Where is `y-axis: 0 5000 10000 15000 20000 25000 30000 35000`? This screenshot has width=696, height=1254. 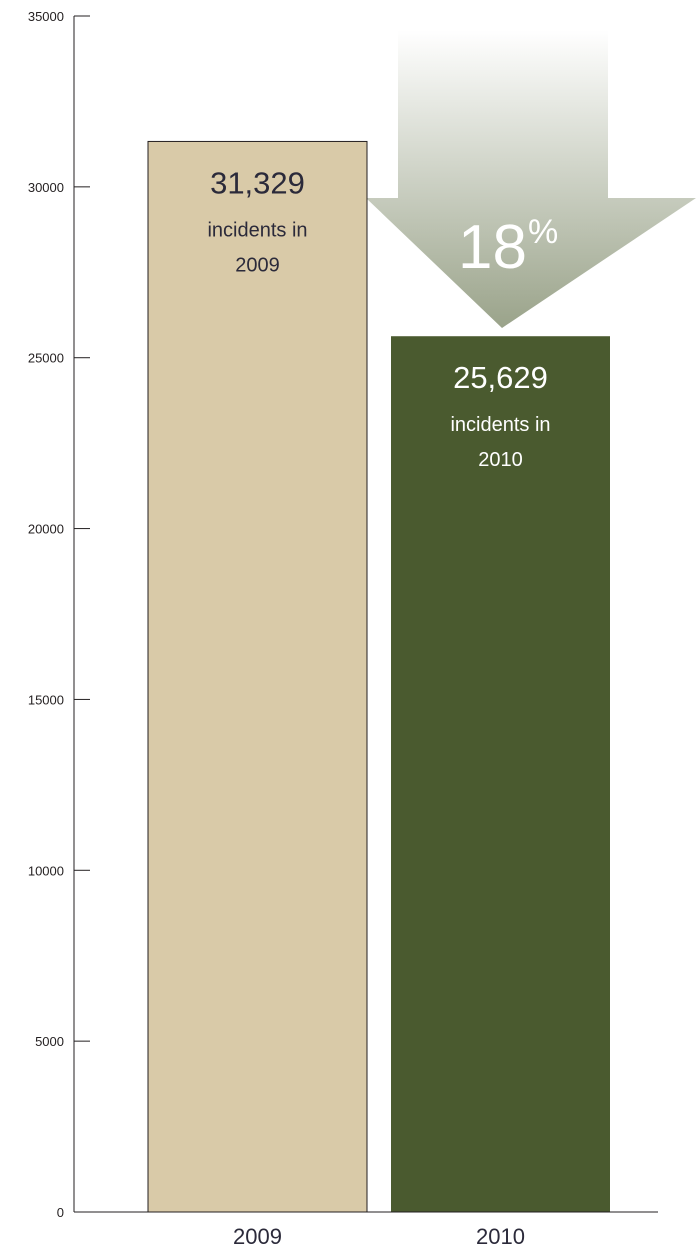 y-axis: 0 5000 10000 15000 20000 25000 30000 35000 is located at coordinates (59, 614).